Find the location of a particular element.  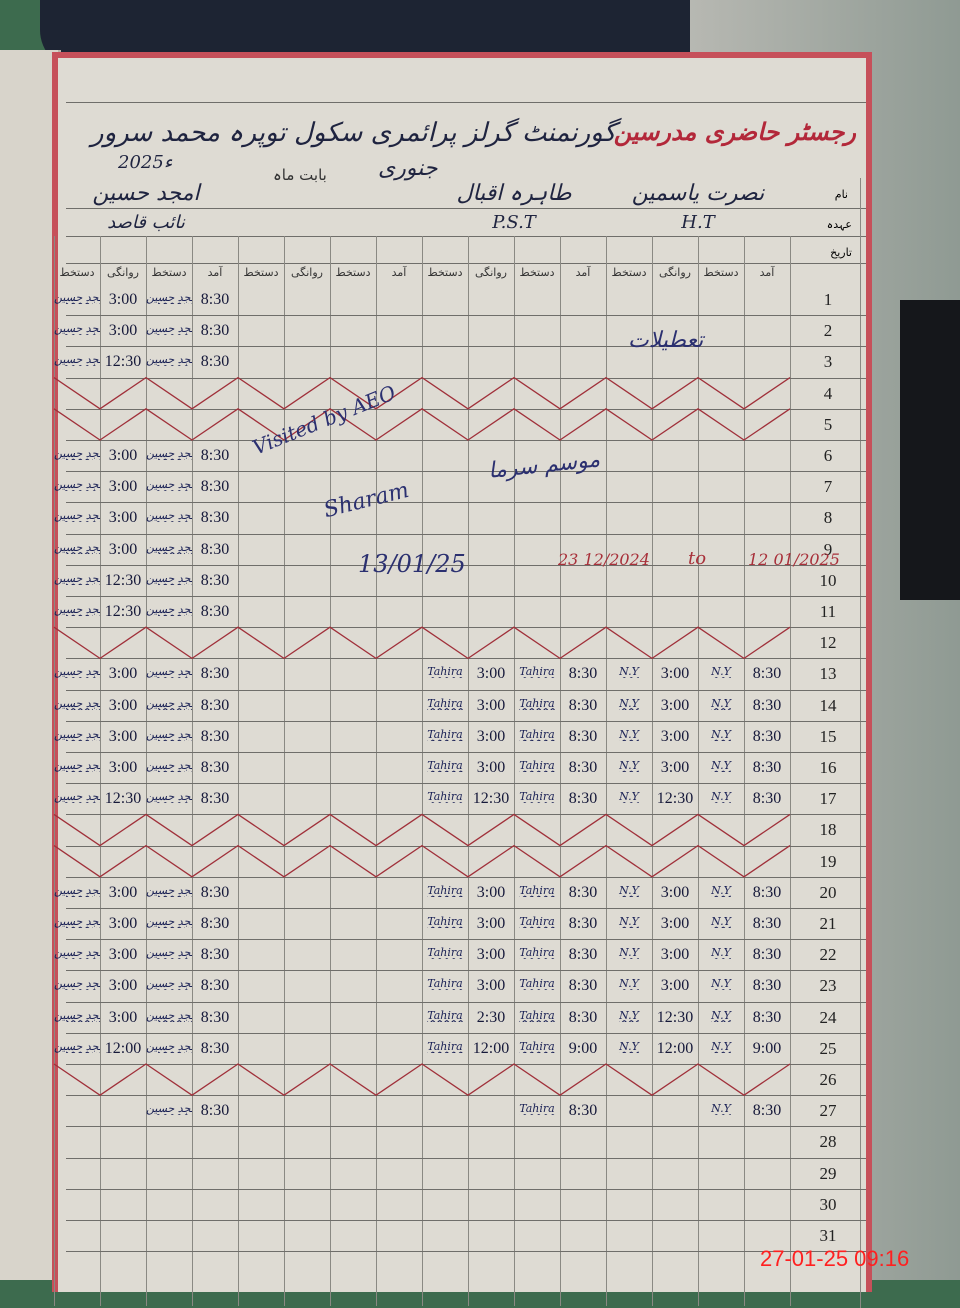

date-cell: 29 is located at coordinates (828, 1173).